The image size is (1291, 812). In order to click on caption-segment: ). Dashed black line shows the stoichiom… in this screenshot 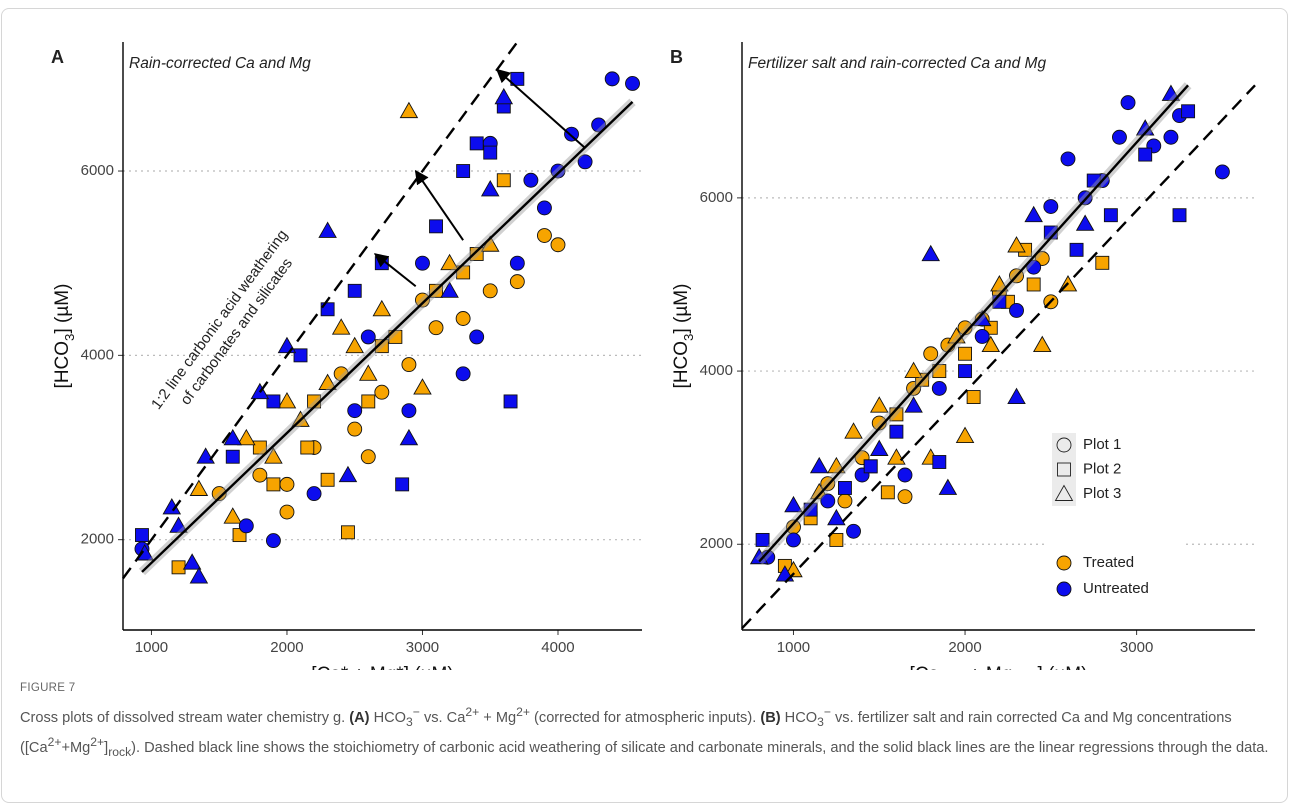, I will do `click(700, 747)`.